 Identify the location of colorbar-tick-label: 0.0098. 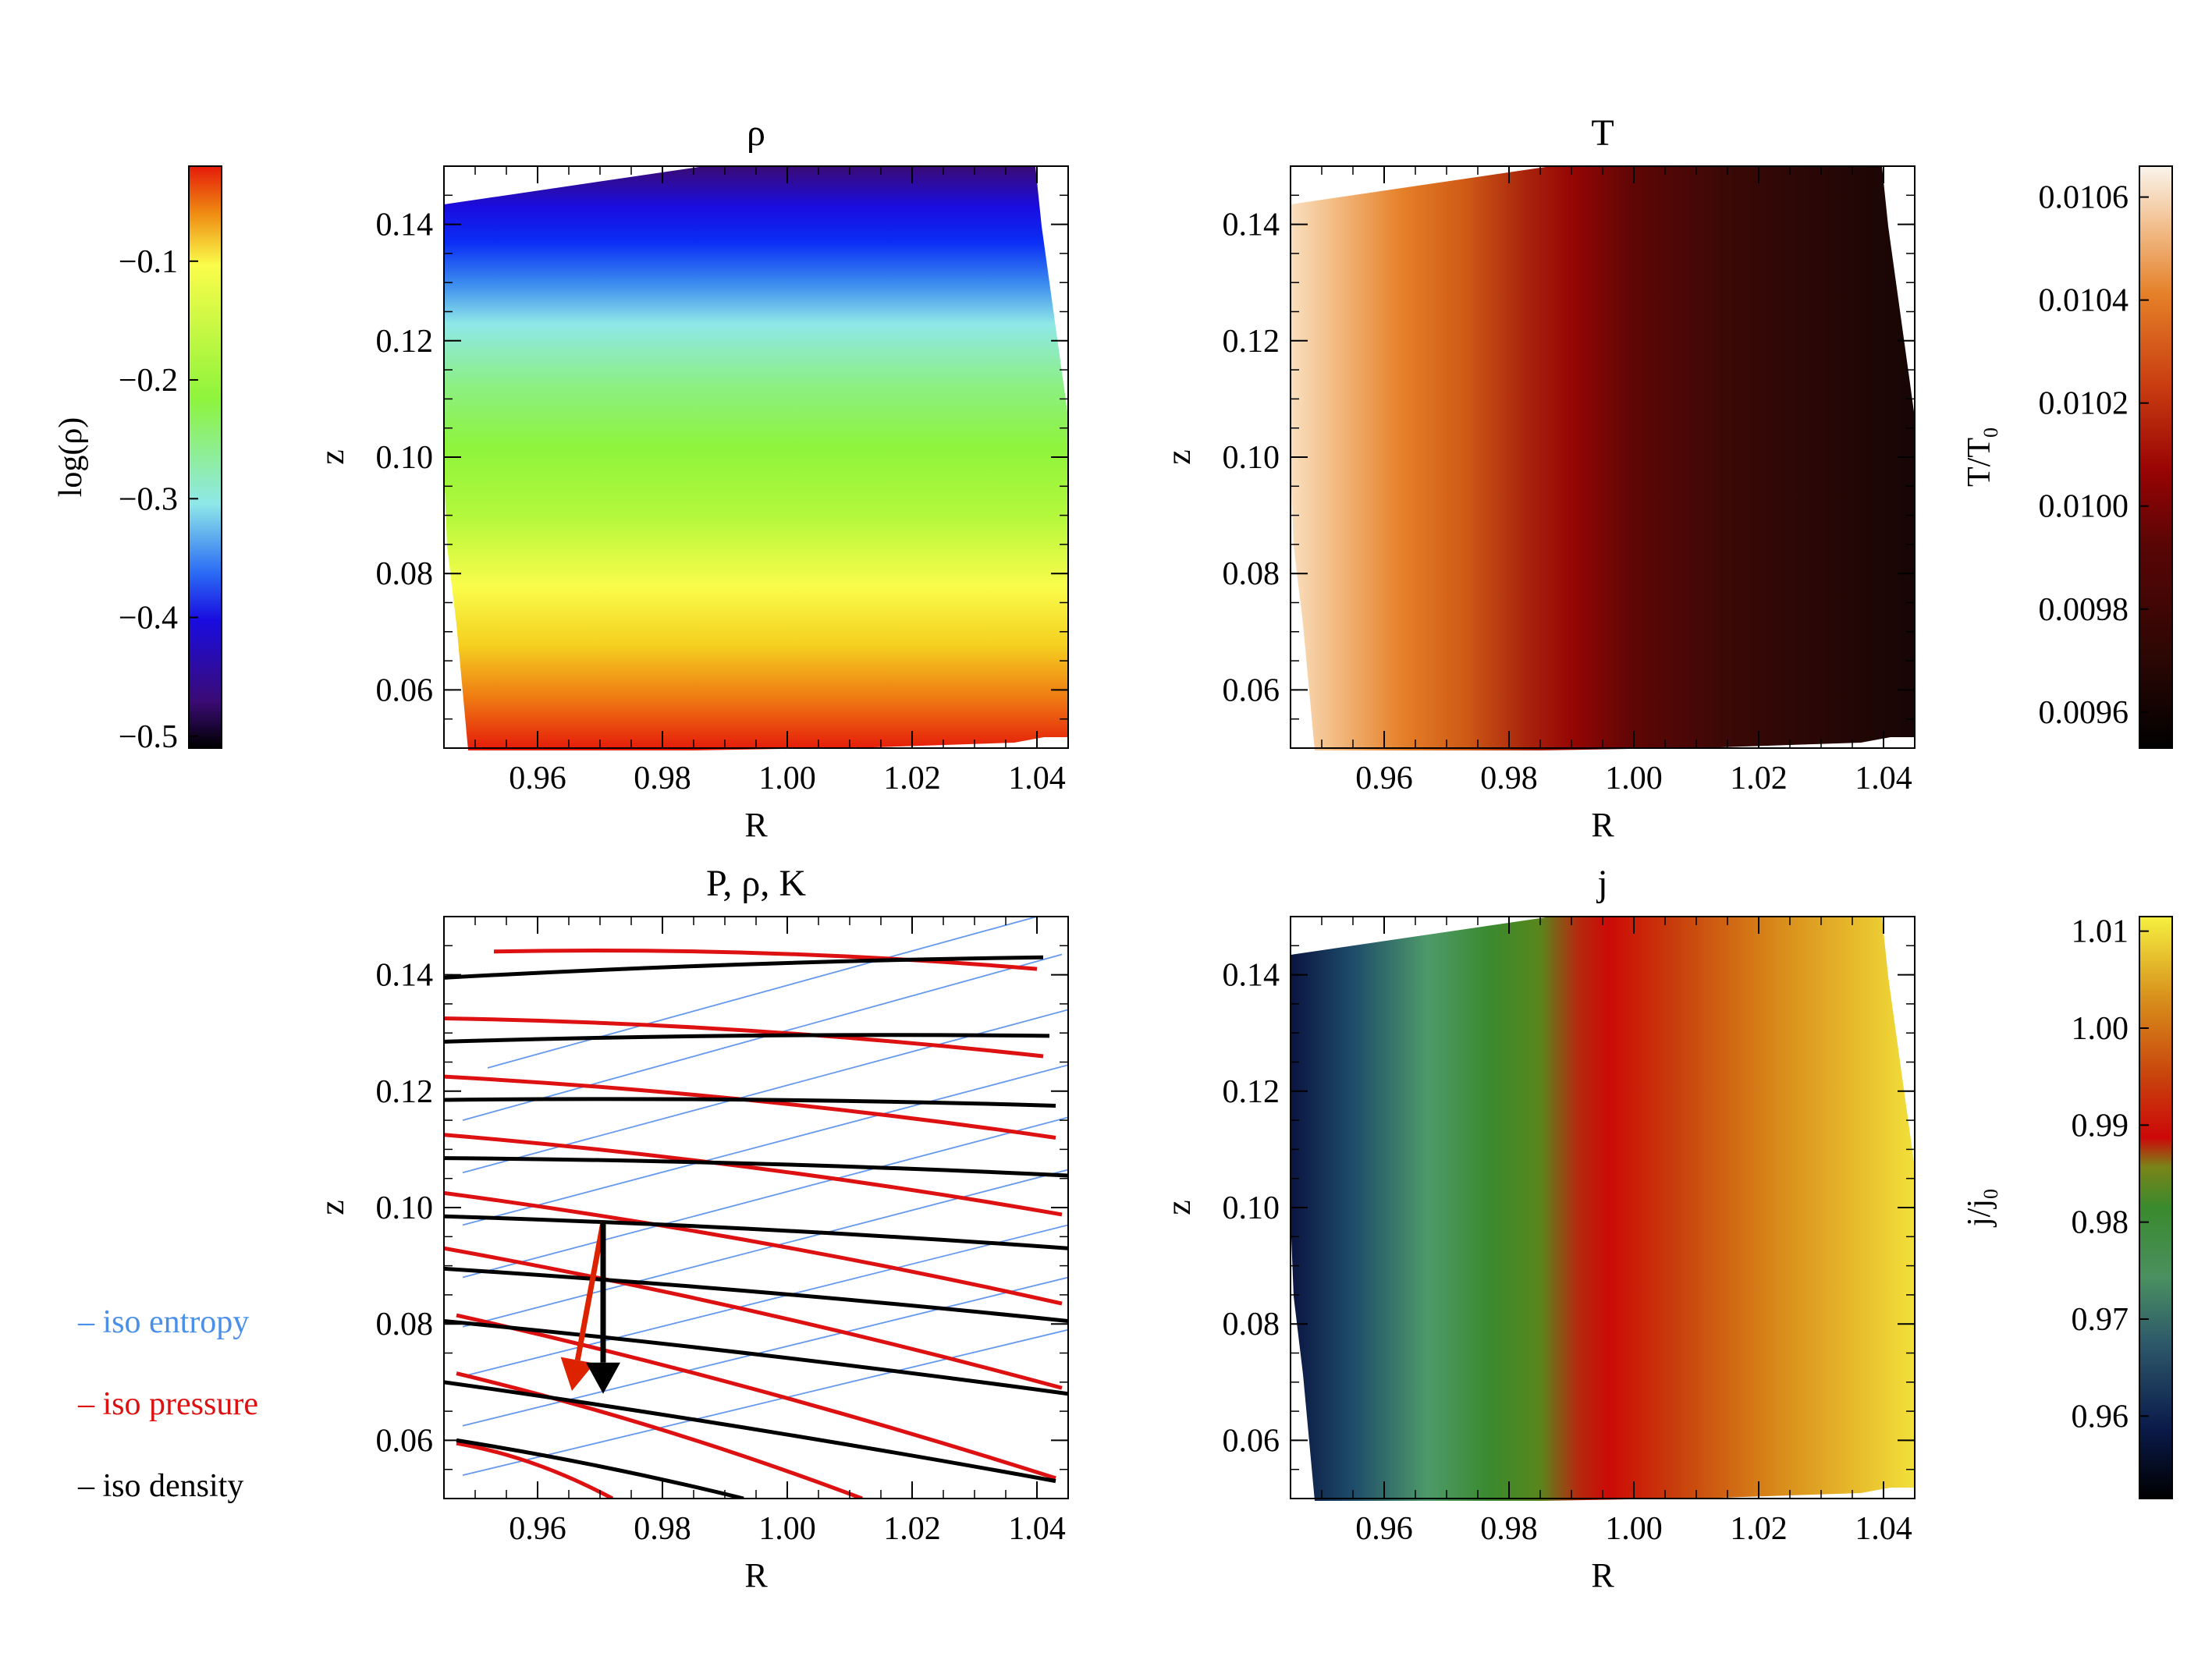
(2084, 610).